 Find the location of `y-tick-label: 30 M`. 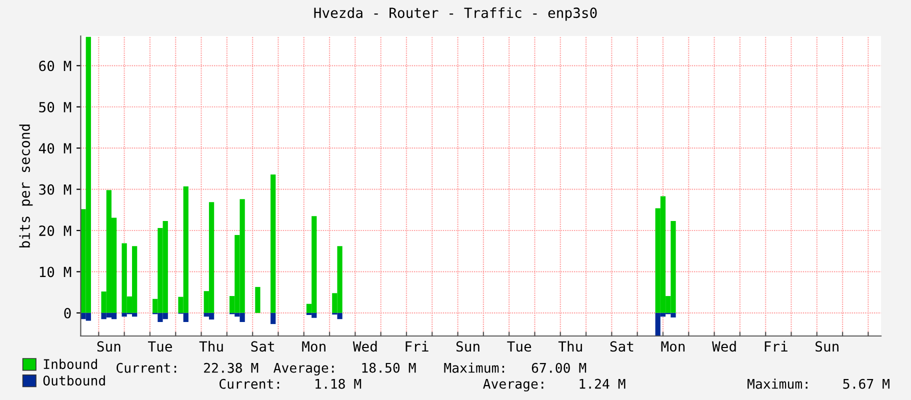

y-tick-label: 30 M is located at coordinates (55, 189).